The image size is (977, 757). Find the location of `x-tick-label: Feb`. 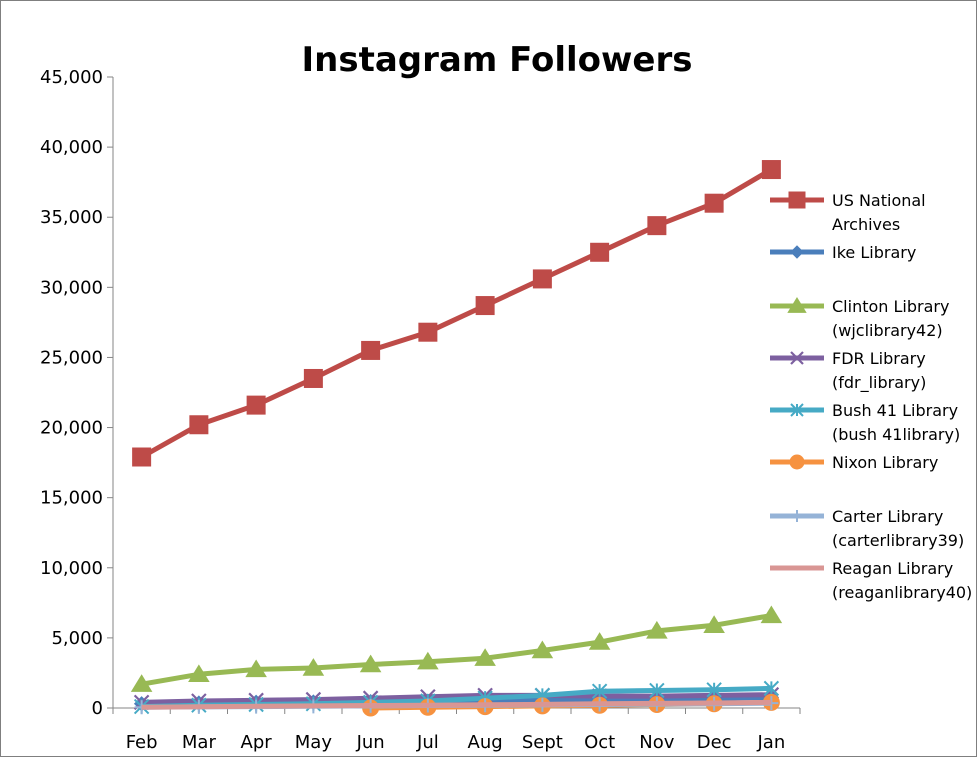

x-tick-label: Feb is located at coordinates (142, 742).